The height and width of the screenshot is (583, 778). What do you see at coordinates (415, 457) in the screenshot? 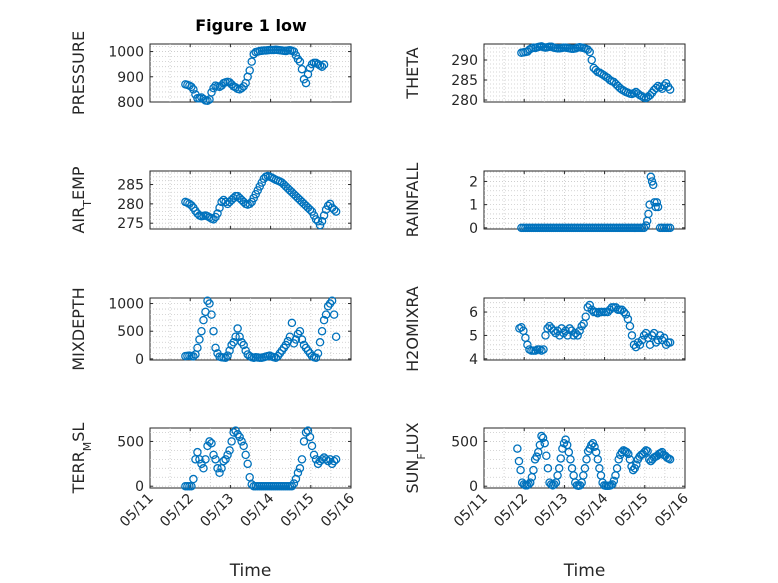
I see `y-axis-label: SUNFLUX` at bounding box center [415, 457].